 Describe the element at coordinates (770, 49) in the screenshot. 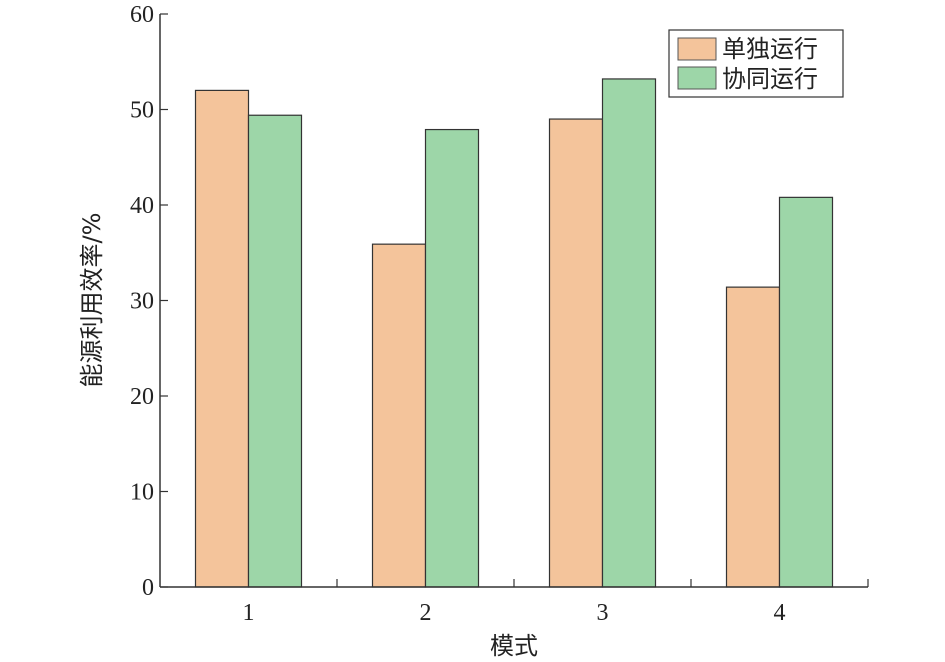

I see `legend-label-single: 单独运行` at that location.